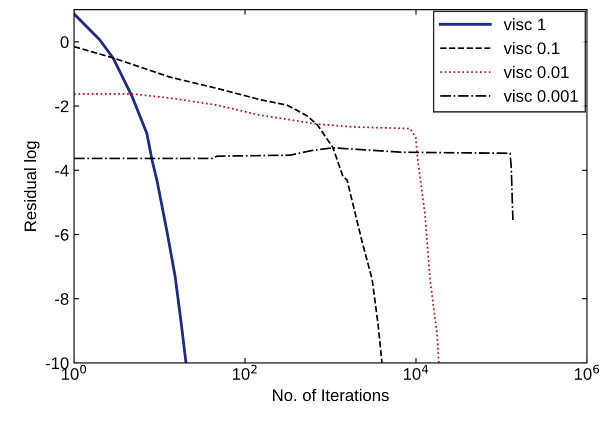  I want to click on x-tick-label: 10$^{6}$, so click(587, 372).